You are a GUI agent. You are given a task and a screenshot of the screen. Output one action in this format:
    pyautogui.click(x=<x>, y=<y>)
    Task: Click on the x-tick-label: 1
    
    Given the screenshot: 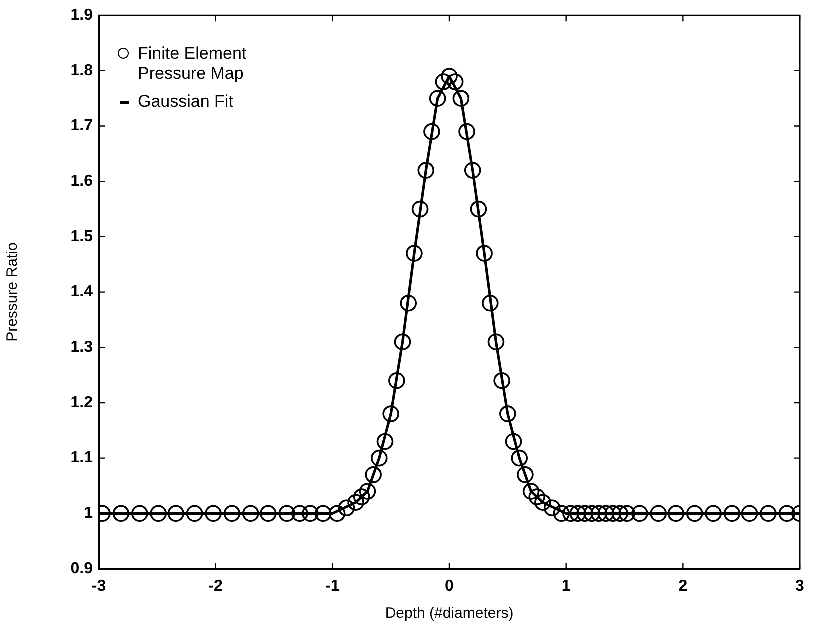 What is the action you would take?
    pyautogui.click(x=566, y=587)
    